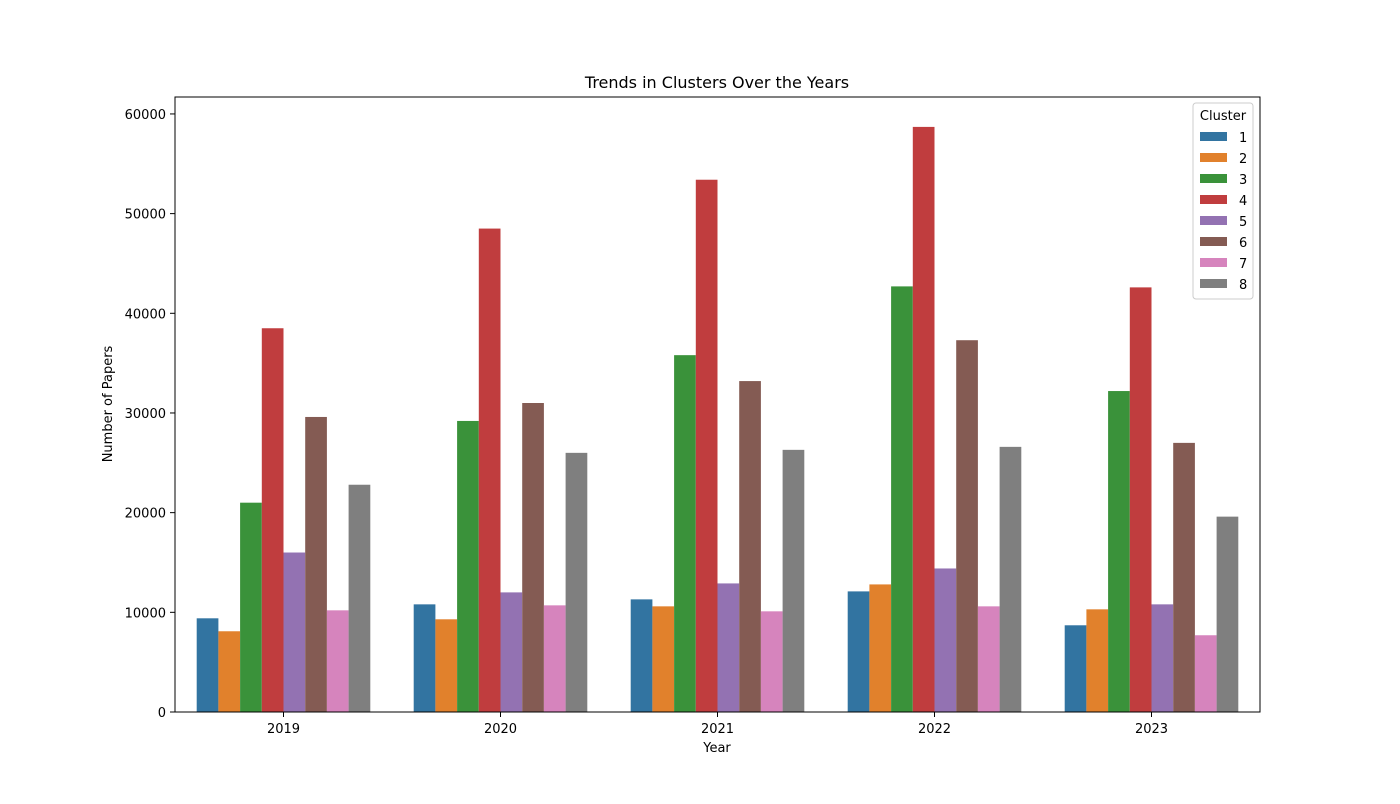  I want to click on y-axis: 0 10000 20000 30000 40000 50000 60000, so click(150, 414).